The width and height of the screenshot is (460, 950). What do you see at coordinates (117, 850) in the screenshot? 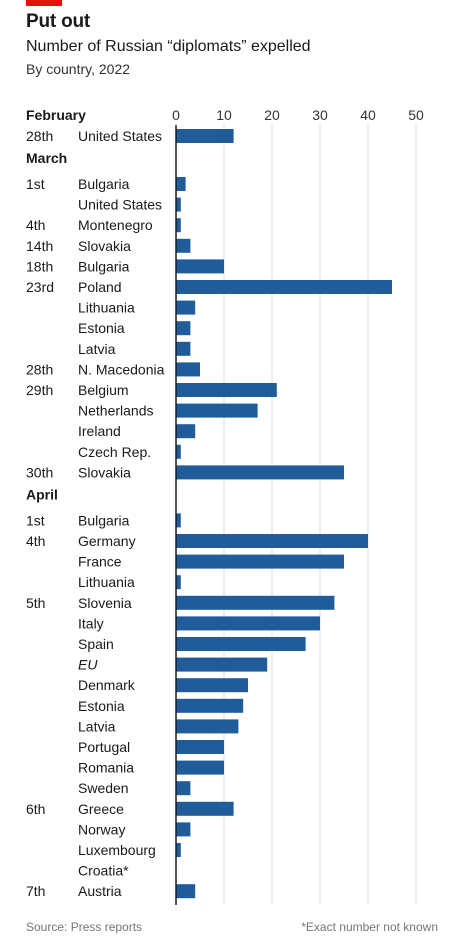
I see `country-label: Luxembourg` at bounding box center [117, 850].